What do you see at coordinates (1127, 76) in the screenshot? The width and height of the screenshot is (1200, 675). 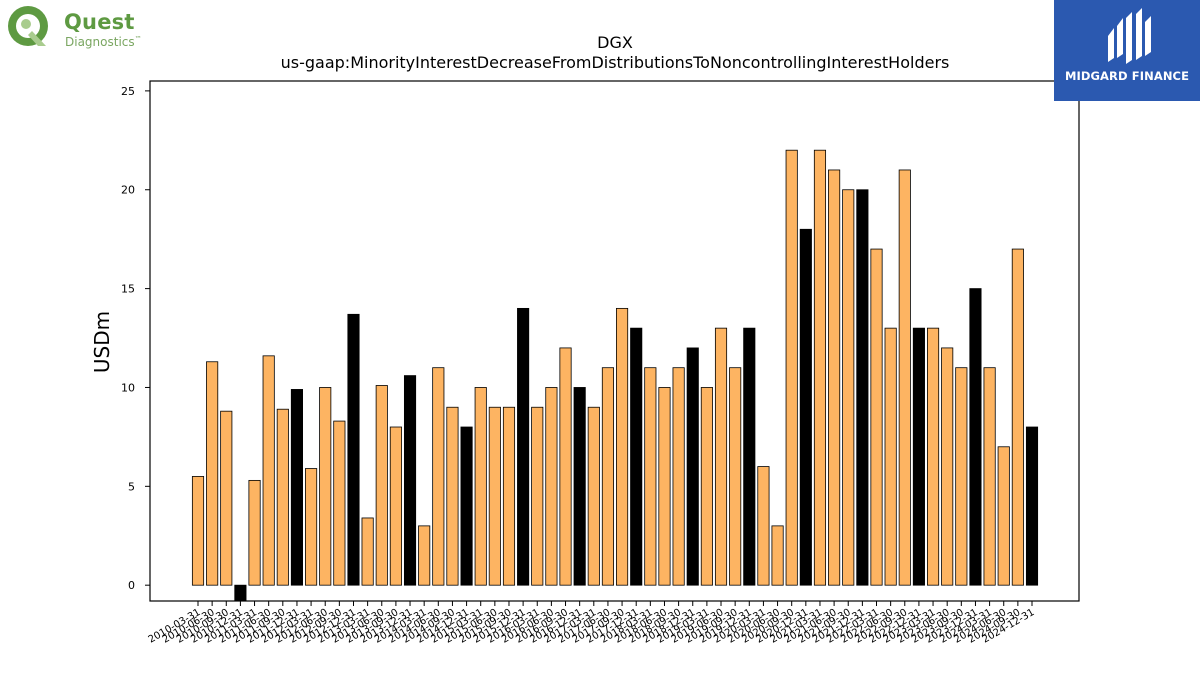 I see `midgard-logo-name: MIDGARD FINANCE` at bounding box center [1127, 76].